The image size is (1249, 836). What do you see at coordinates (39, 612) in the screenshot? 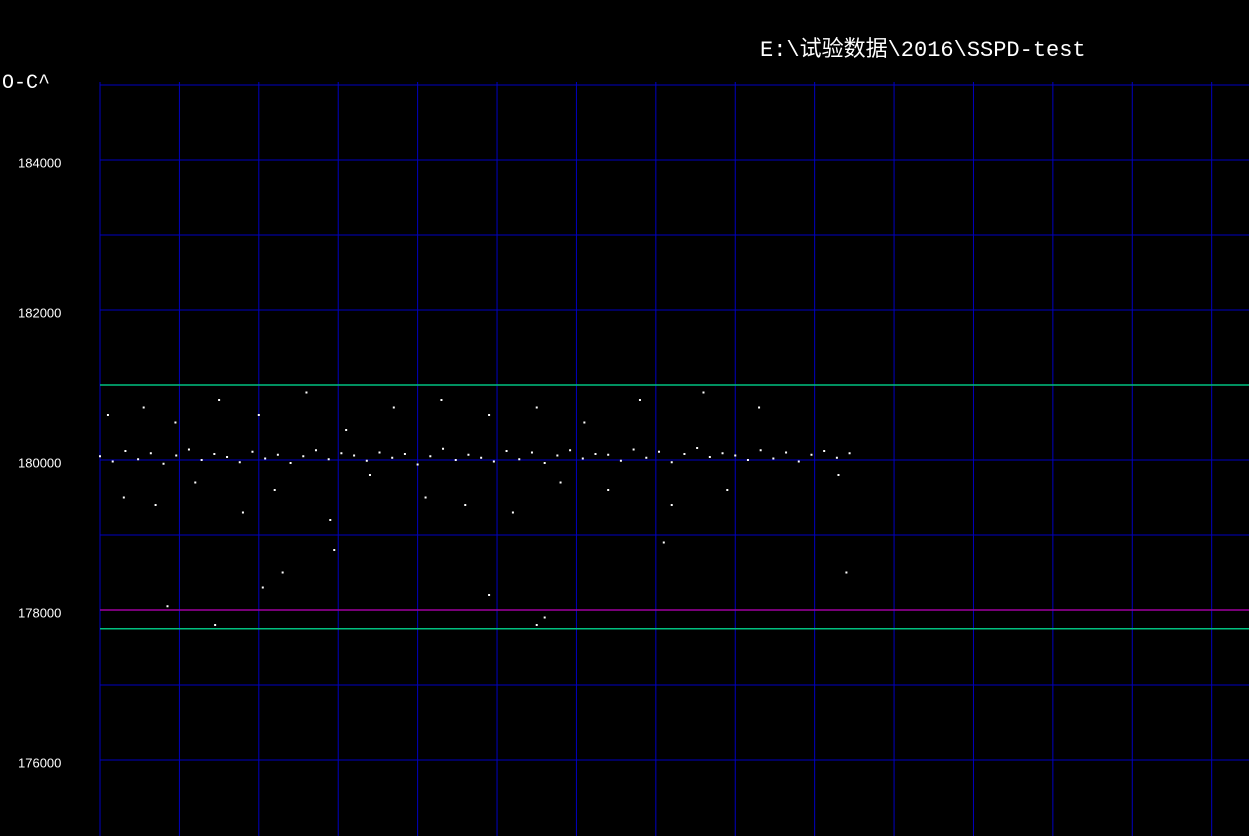
I see `y-tick-label: 178000` at bounding box center [39, 612].